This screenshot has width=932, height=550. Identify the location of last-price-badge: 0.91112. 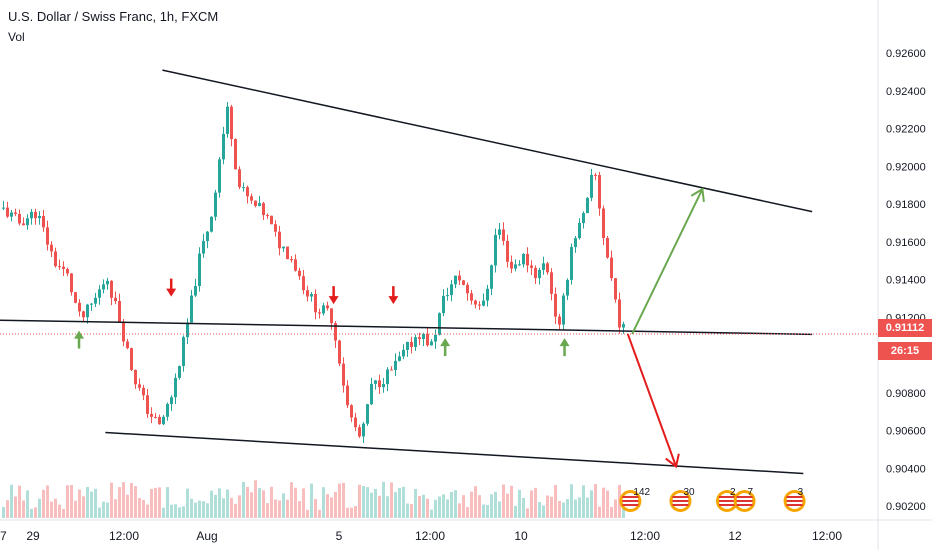
(905, 328).